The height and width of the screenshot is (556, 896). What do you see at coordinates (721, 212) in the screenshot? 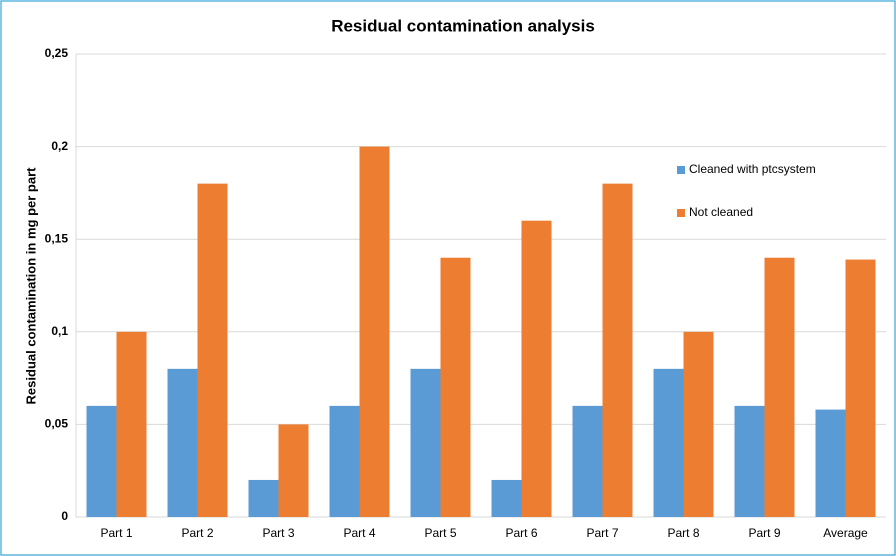
I see `legend-label: Not cleaned` at bounding box center [721, 212].